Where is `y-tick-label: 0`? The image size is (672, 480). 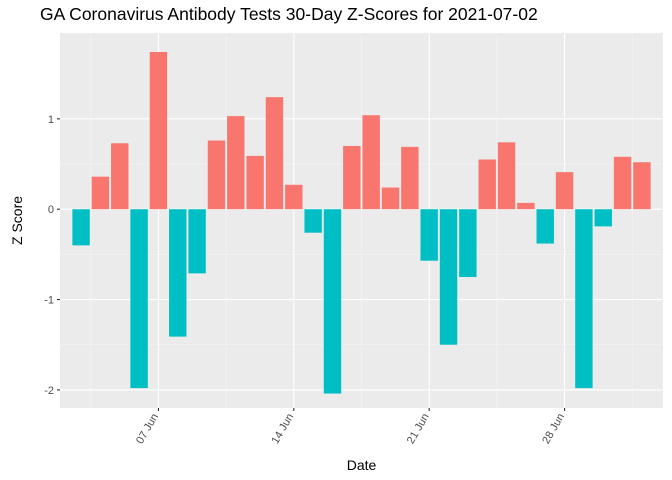
y-tick-label: 0 is located at coordinates (51, 210).